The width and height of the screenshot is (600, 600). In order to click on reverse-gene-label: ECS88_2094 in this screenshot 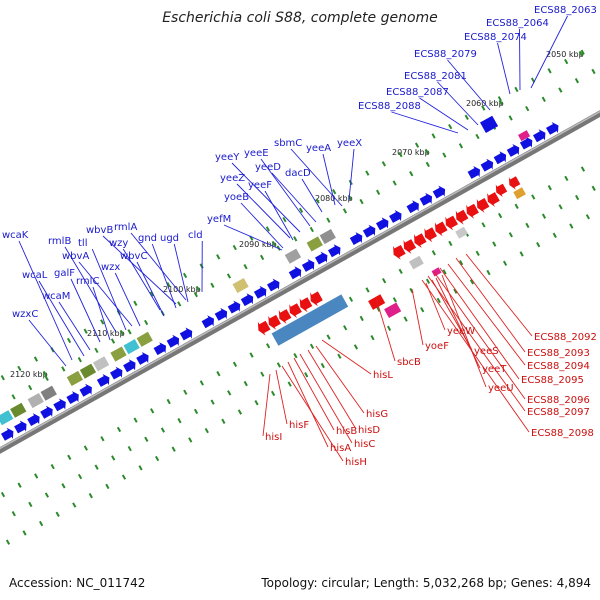, I will do `click(558, 366)`.